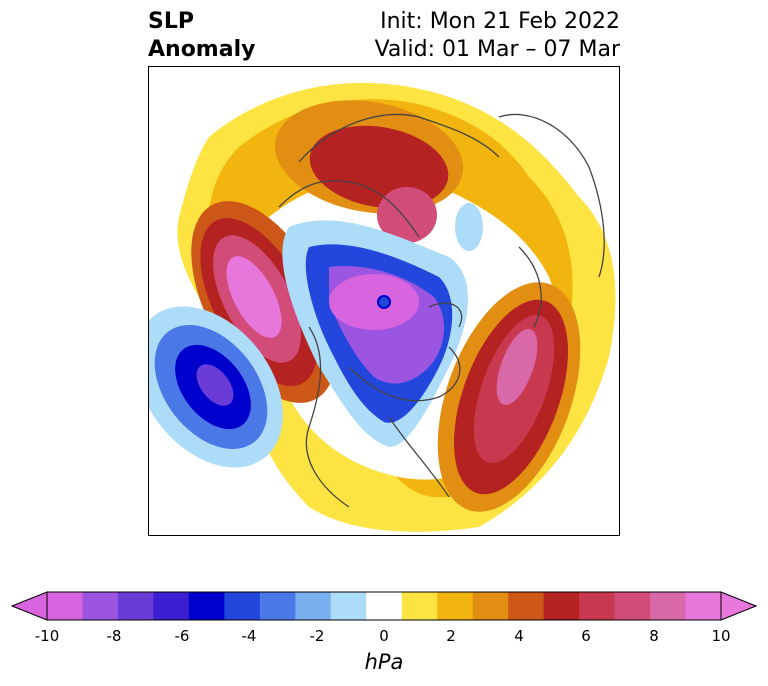  Describe the element at coordinates (114, 636) in the screenshot. I see `tick-label: -8` at that location.